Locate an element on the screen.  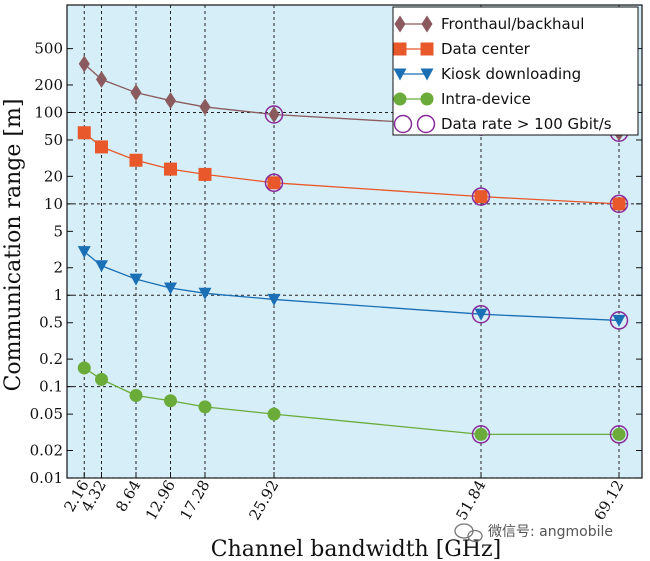
legend-item: Data rate > 100 Gbit/s is located at coordinates (502, 124).